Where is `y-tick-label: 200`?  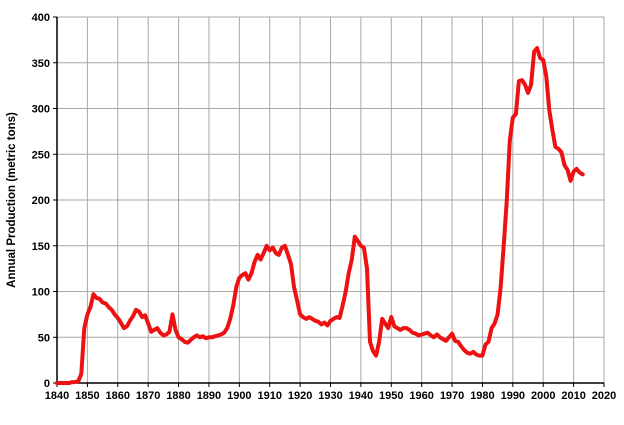 y-tick-label: 200 is located at coordinates (41, 201).